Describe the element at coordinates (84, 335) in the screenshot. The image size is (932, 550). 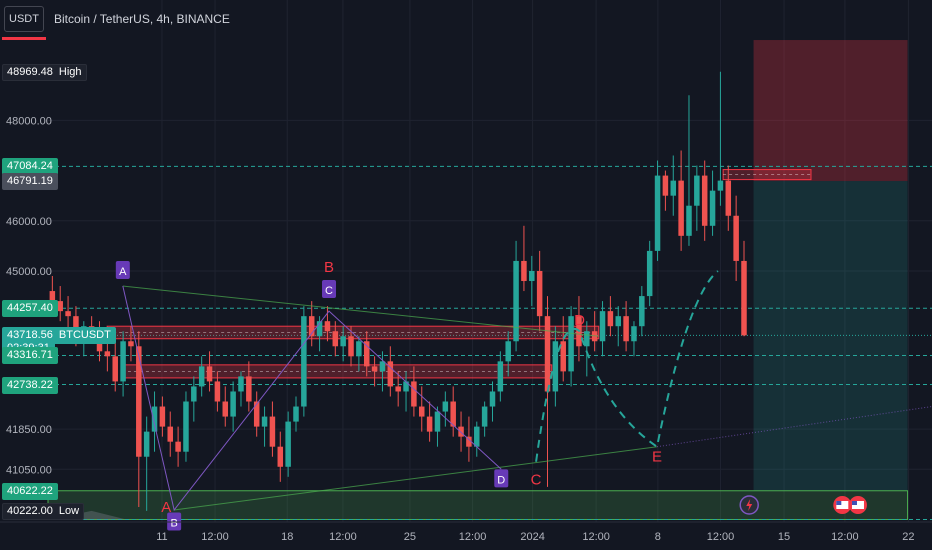
I see `price-tag-label: BTCUSDT` at that location.